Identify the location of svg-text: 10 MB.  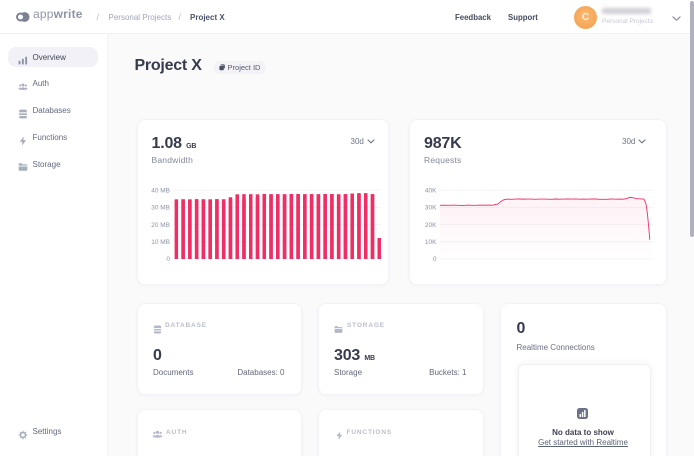
(160, 242).